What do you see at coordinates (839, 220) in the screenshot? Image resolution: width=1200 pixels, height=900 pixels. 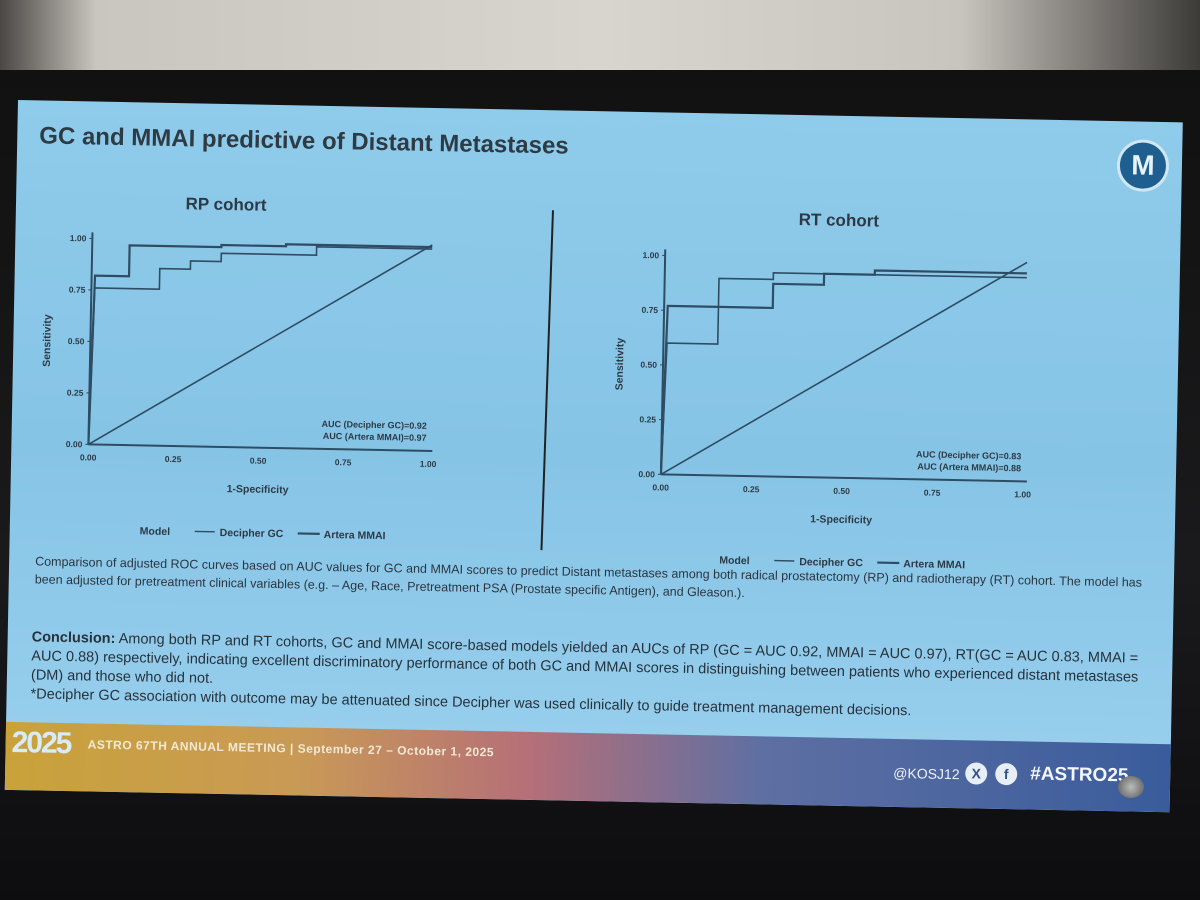 I see `chart-title: RT cohort` at bounding box center [839, 220].